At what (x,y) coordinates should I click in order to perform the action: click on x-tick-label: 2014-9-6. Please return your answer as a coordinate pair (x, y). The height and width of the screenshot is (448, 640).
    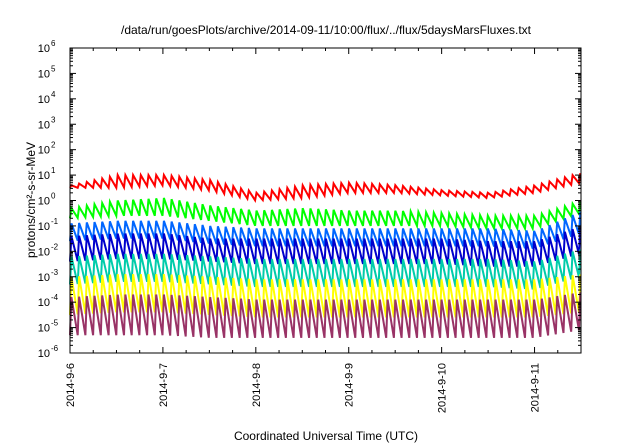
    Looking at the image, I should click on (71, 385).